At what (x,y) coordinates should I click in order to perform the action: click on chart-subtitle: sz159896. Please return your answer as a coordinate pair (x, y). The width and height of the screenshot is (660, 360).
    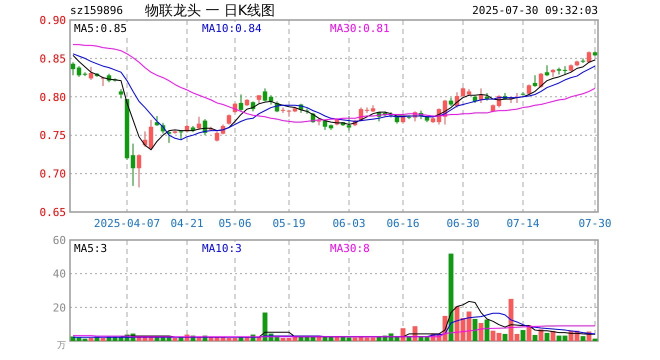
    Looking at the image, I should click on (96, 10).